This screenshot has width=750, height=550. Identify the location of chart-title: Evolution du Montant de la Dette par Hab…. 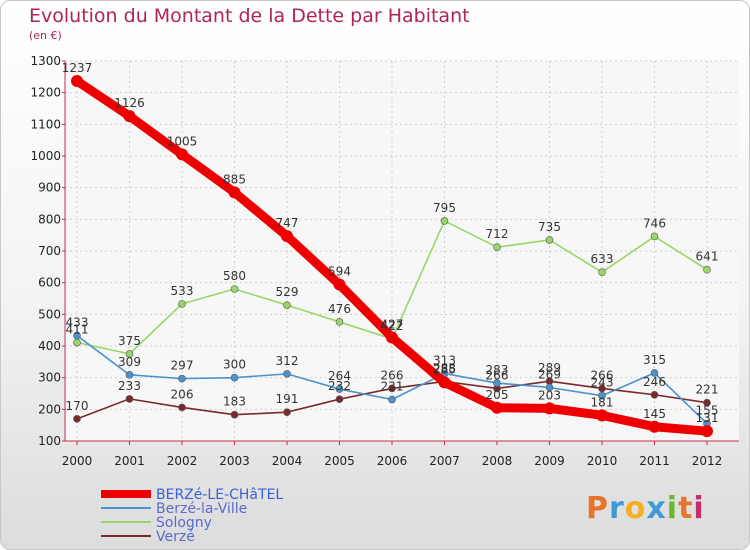
(249, 16).